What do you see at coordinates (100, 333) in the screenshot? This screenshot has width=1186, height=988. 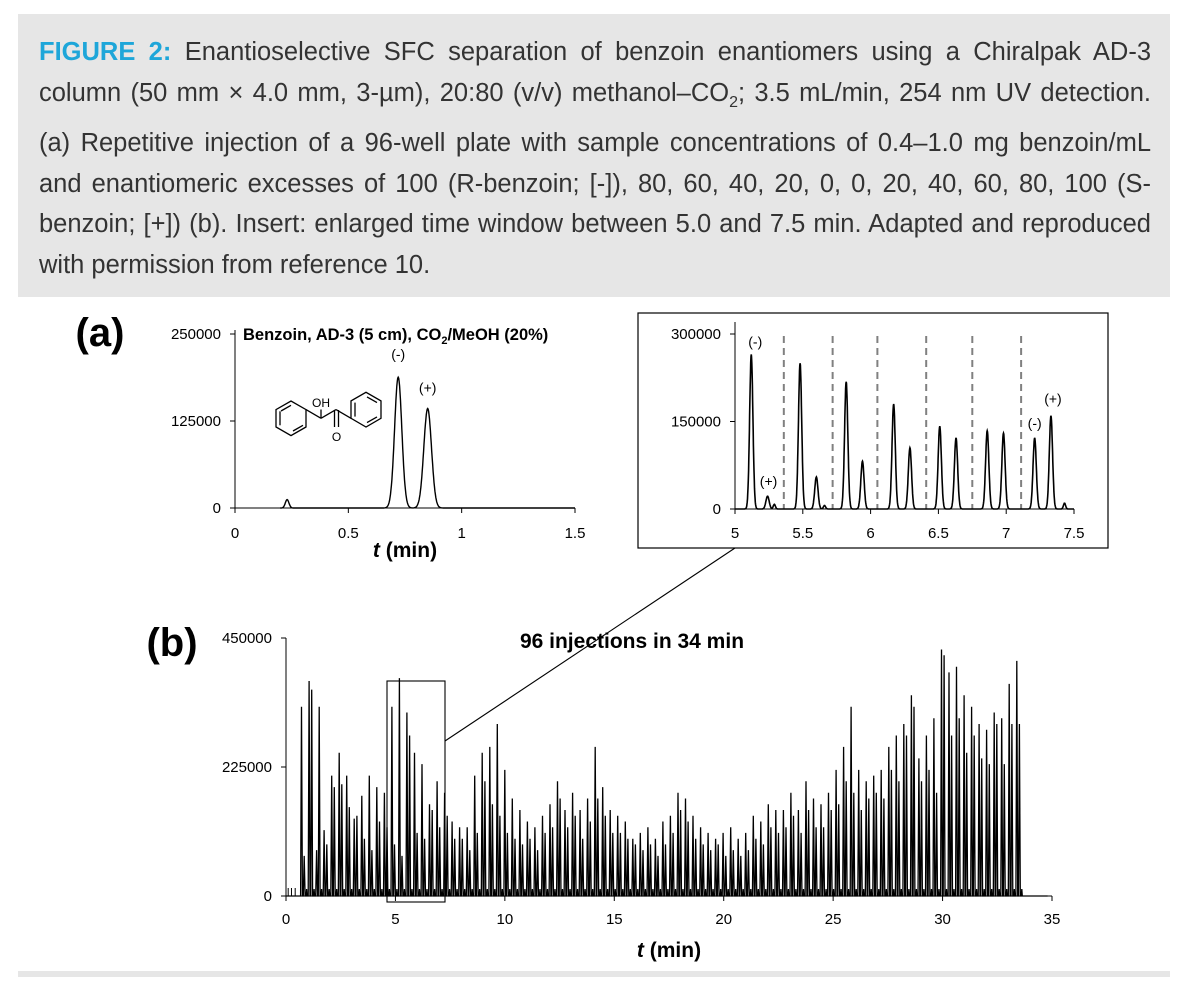 I see `panel-a-label: (a)` at bounding box center [100, 333].